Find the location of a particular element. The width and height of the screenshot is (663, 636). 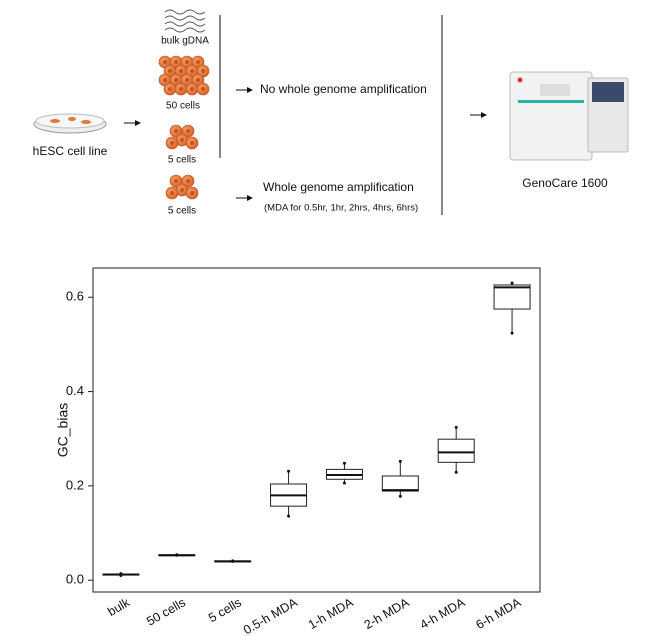

sample-label: 50 cells is located at coordinates (183, 106).